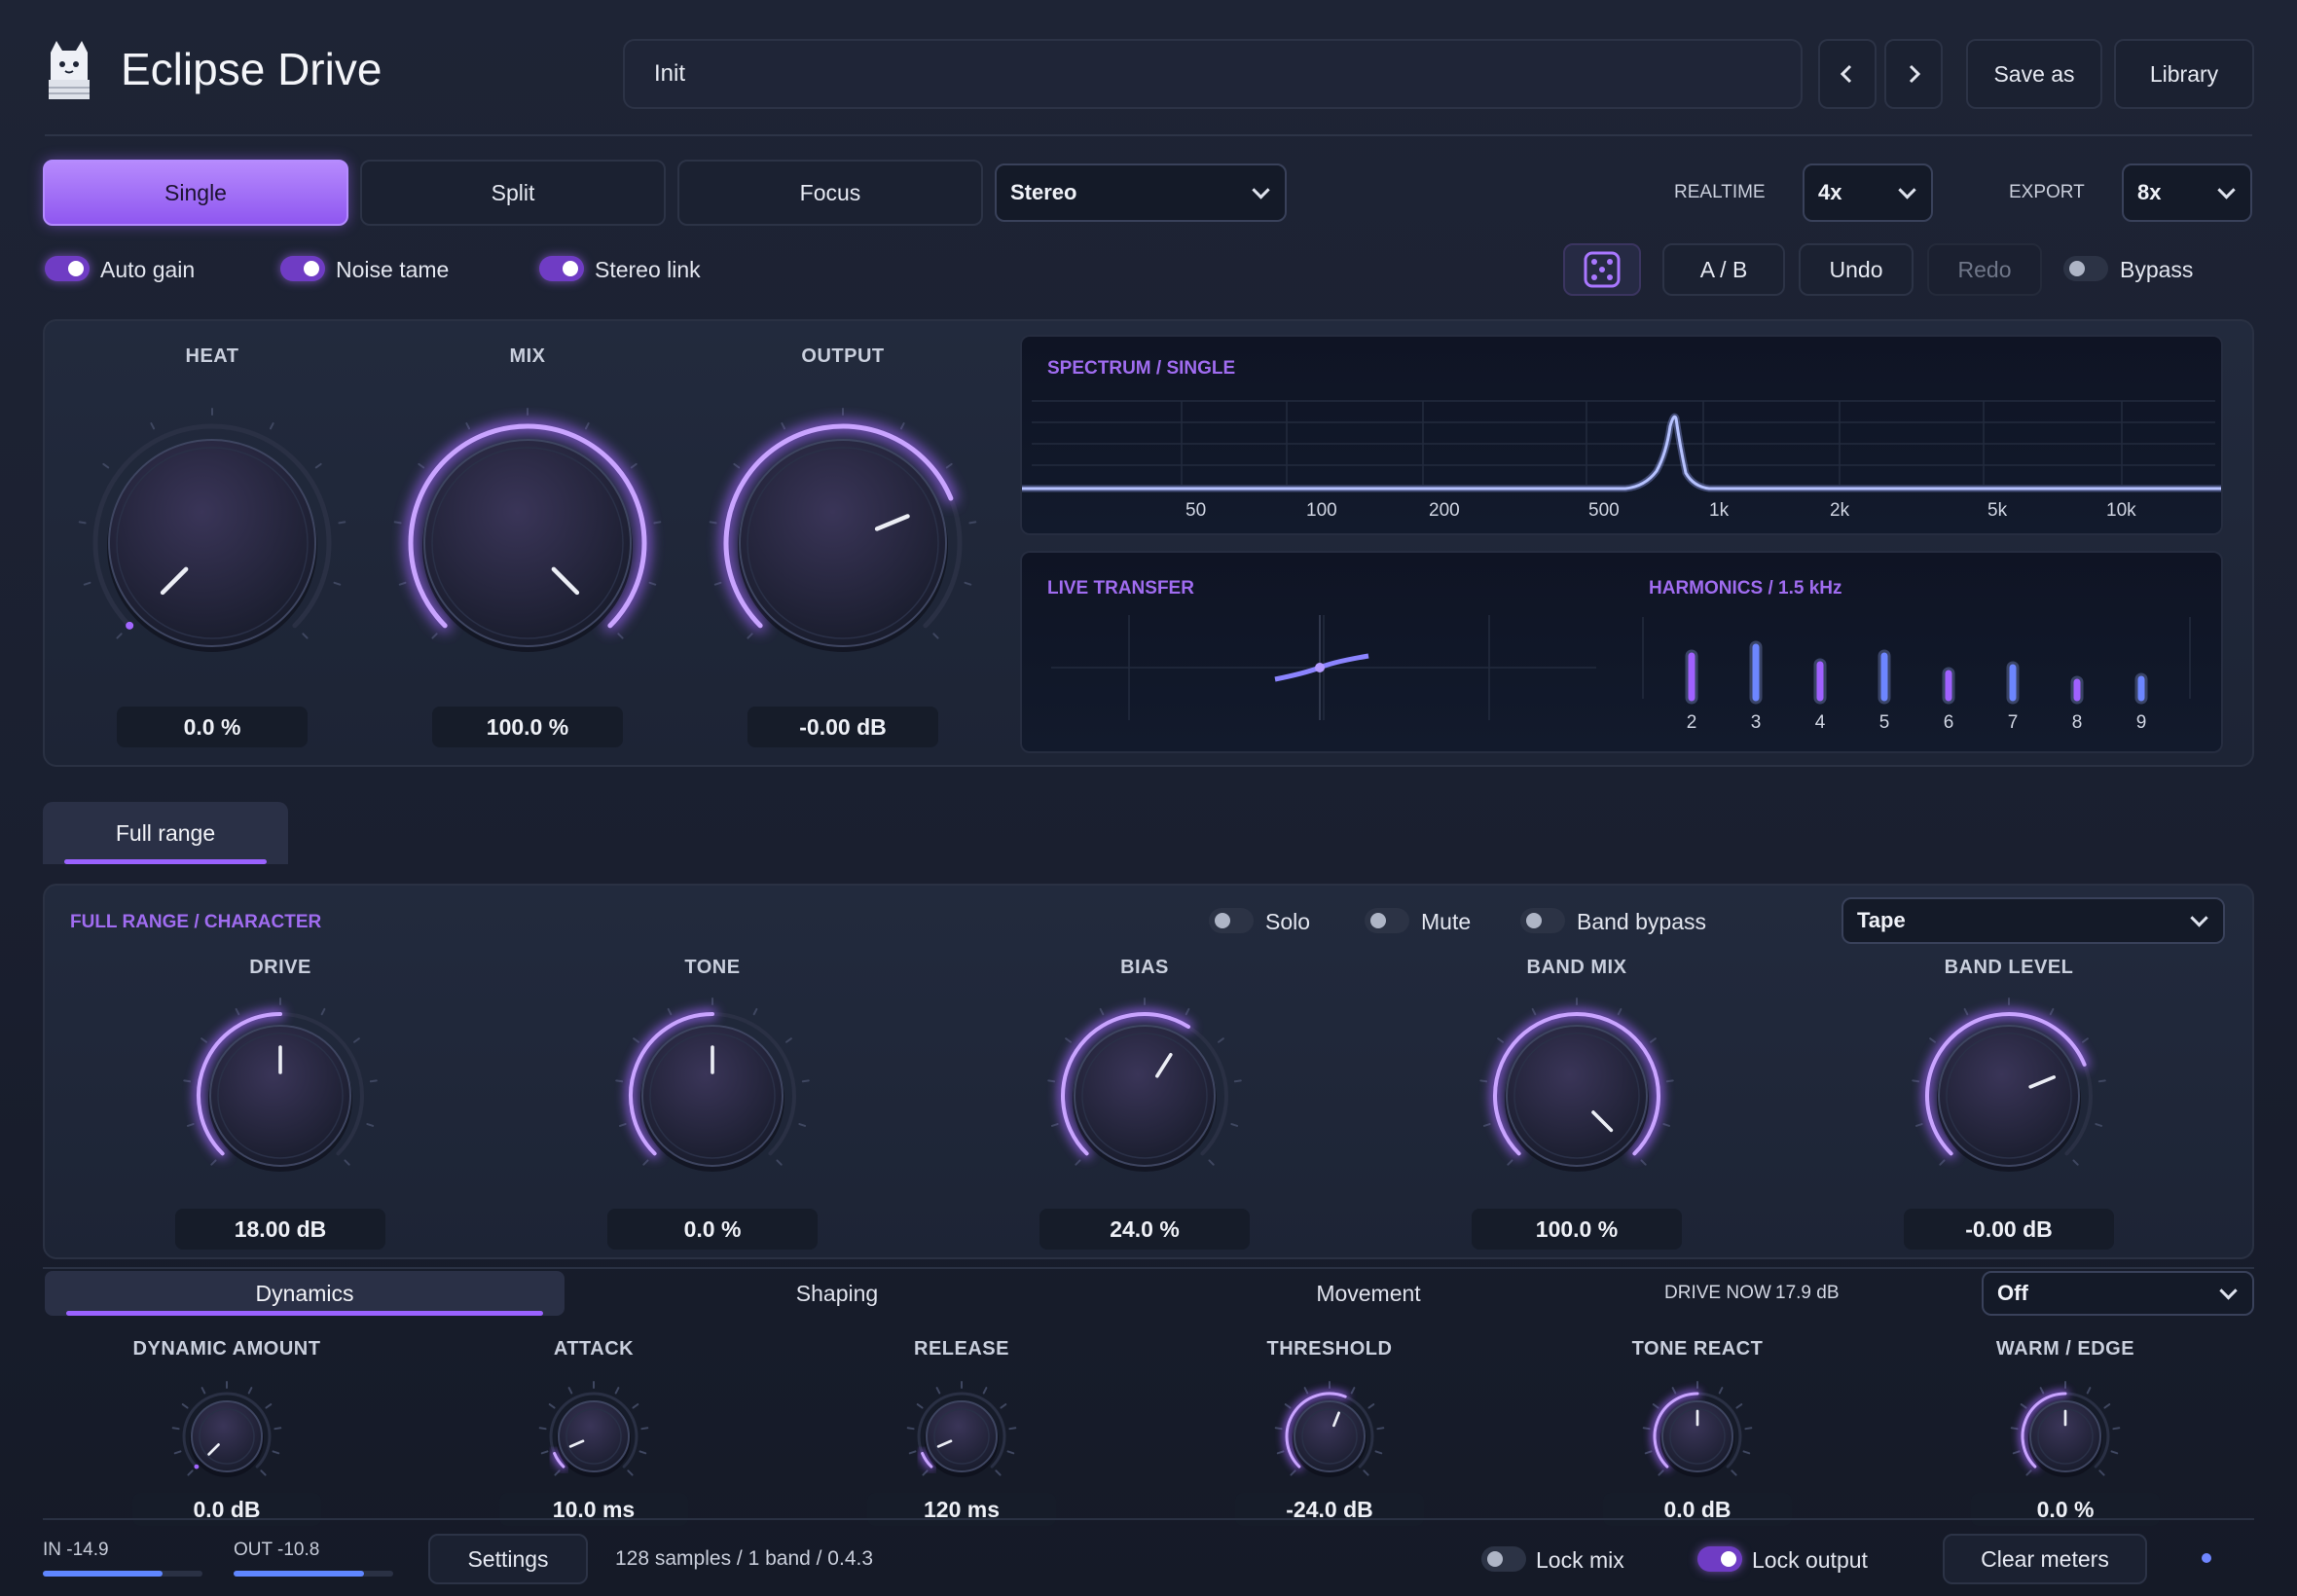  Describe the element at coordinates (593, 1436) in the screenshot. I see `attack-knob` at that location.